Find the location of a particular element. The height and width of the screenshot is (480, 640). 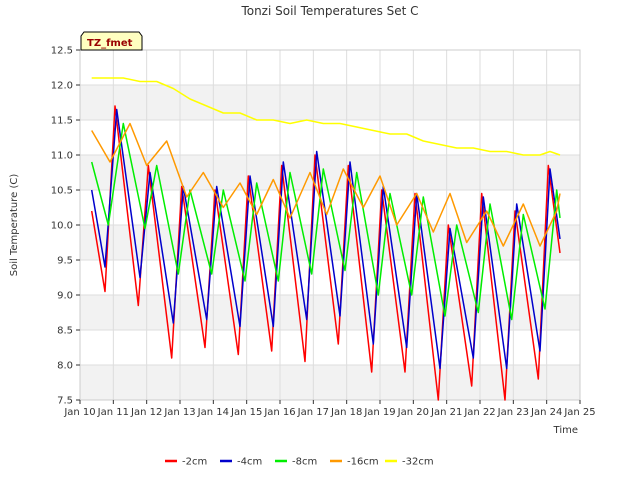

x-tick-label: Jan 20 is located at coordinates (413, 412).